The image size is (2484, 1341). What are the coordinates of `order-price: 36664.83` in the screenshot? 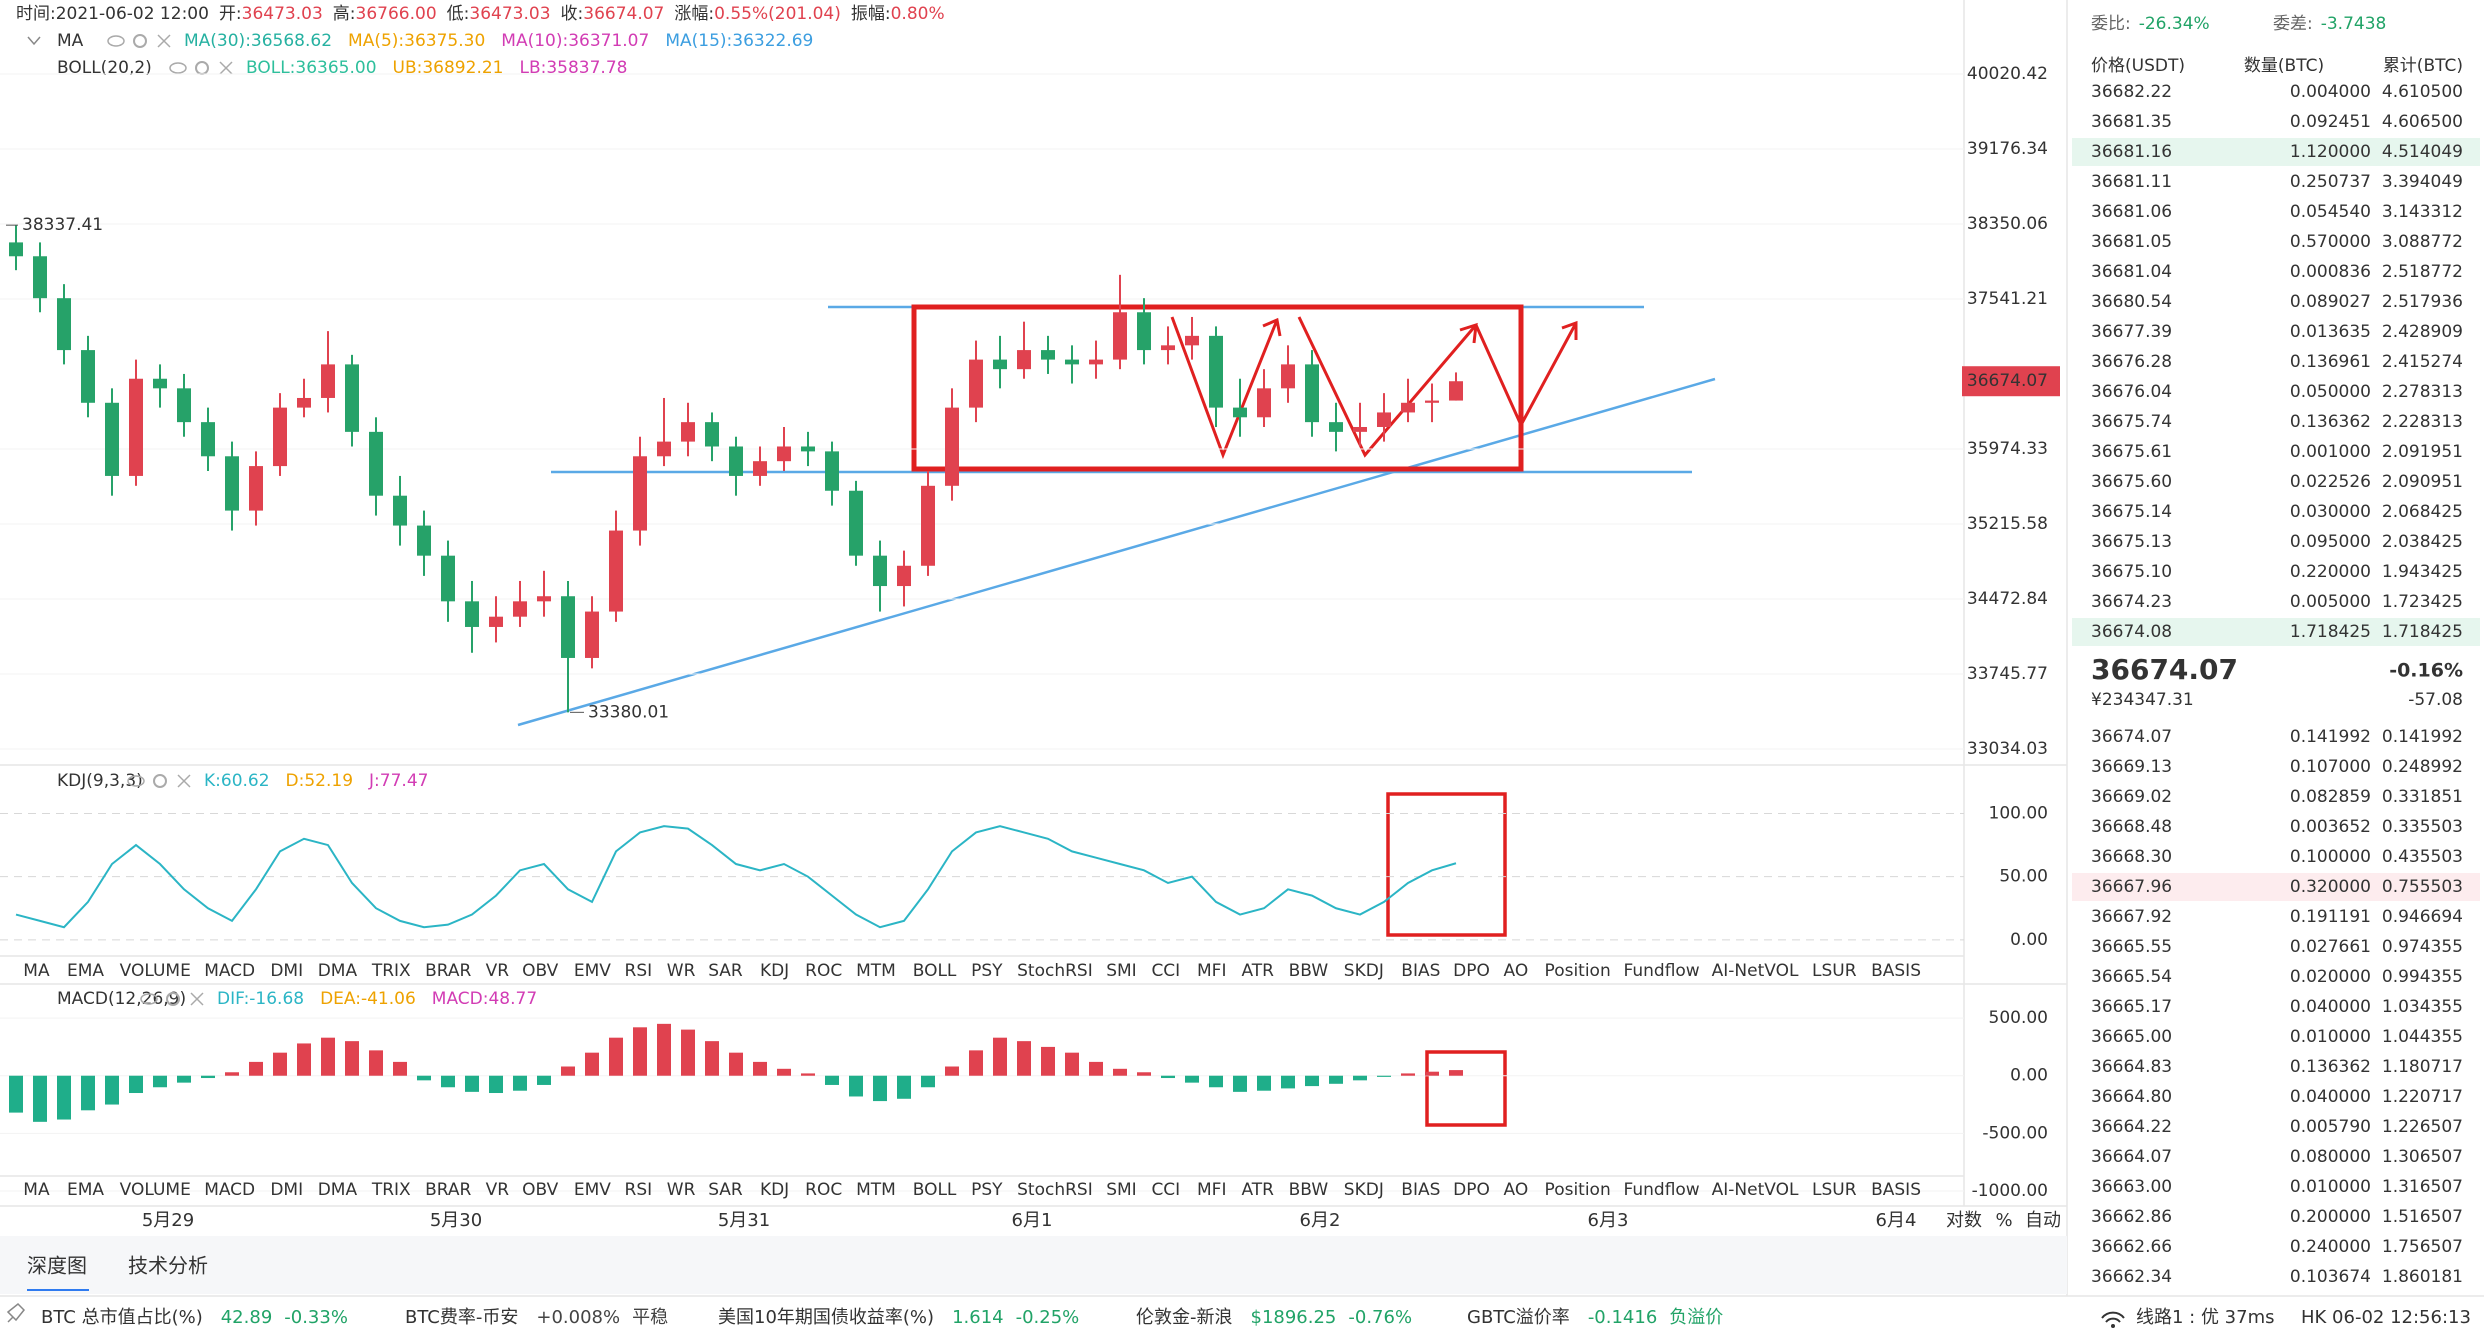 It's located at (2131, 1067).